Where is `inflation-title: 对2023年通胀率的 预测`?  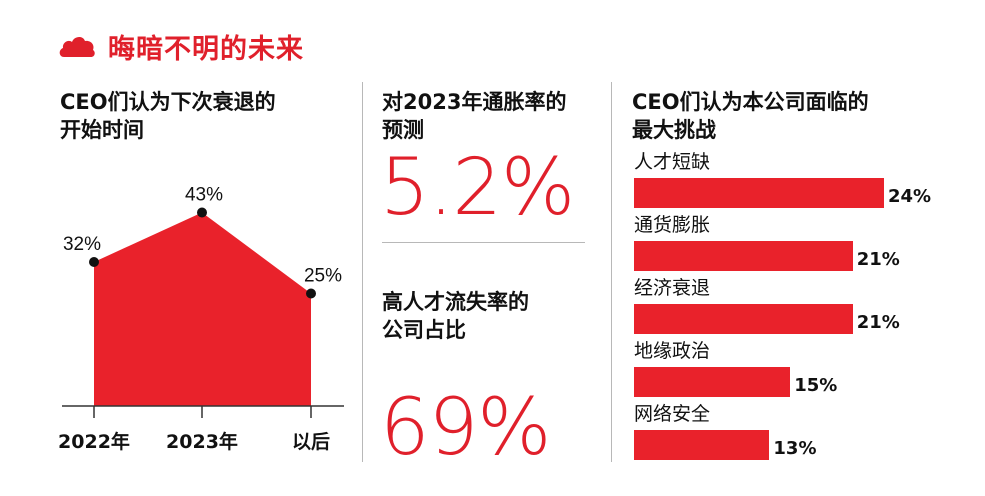 inflation-title: 对2023年通胀率的 预测 is located at coordinates (474, 116).